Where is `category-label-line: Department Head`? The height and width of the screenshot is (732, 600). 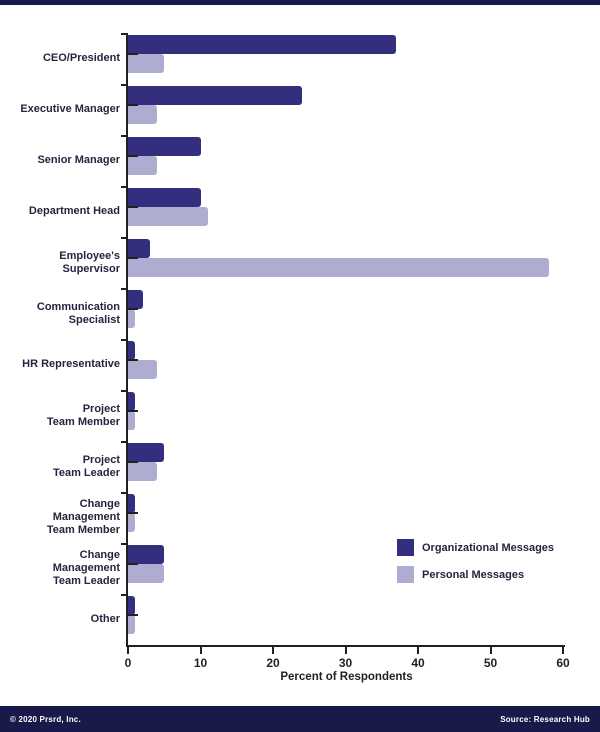 category-label-line: Department Head is located at coordinates (74, 211).